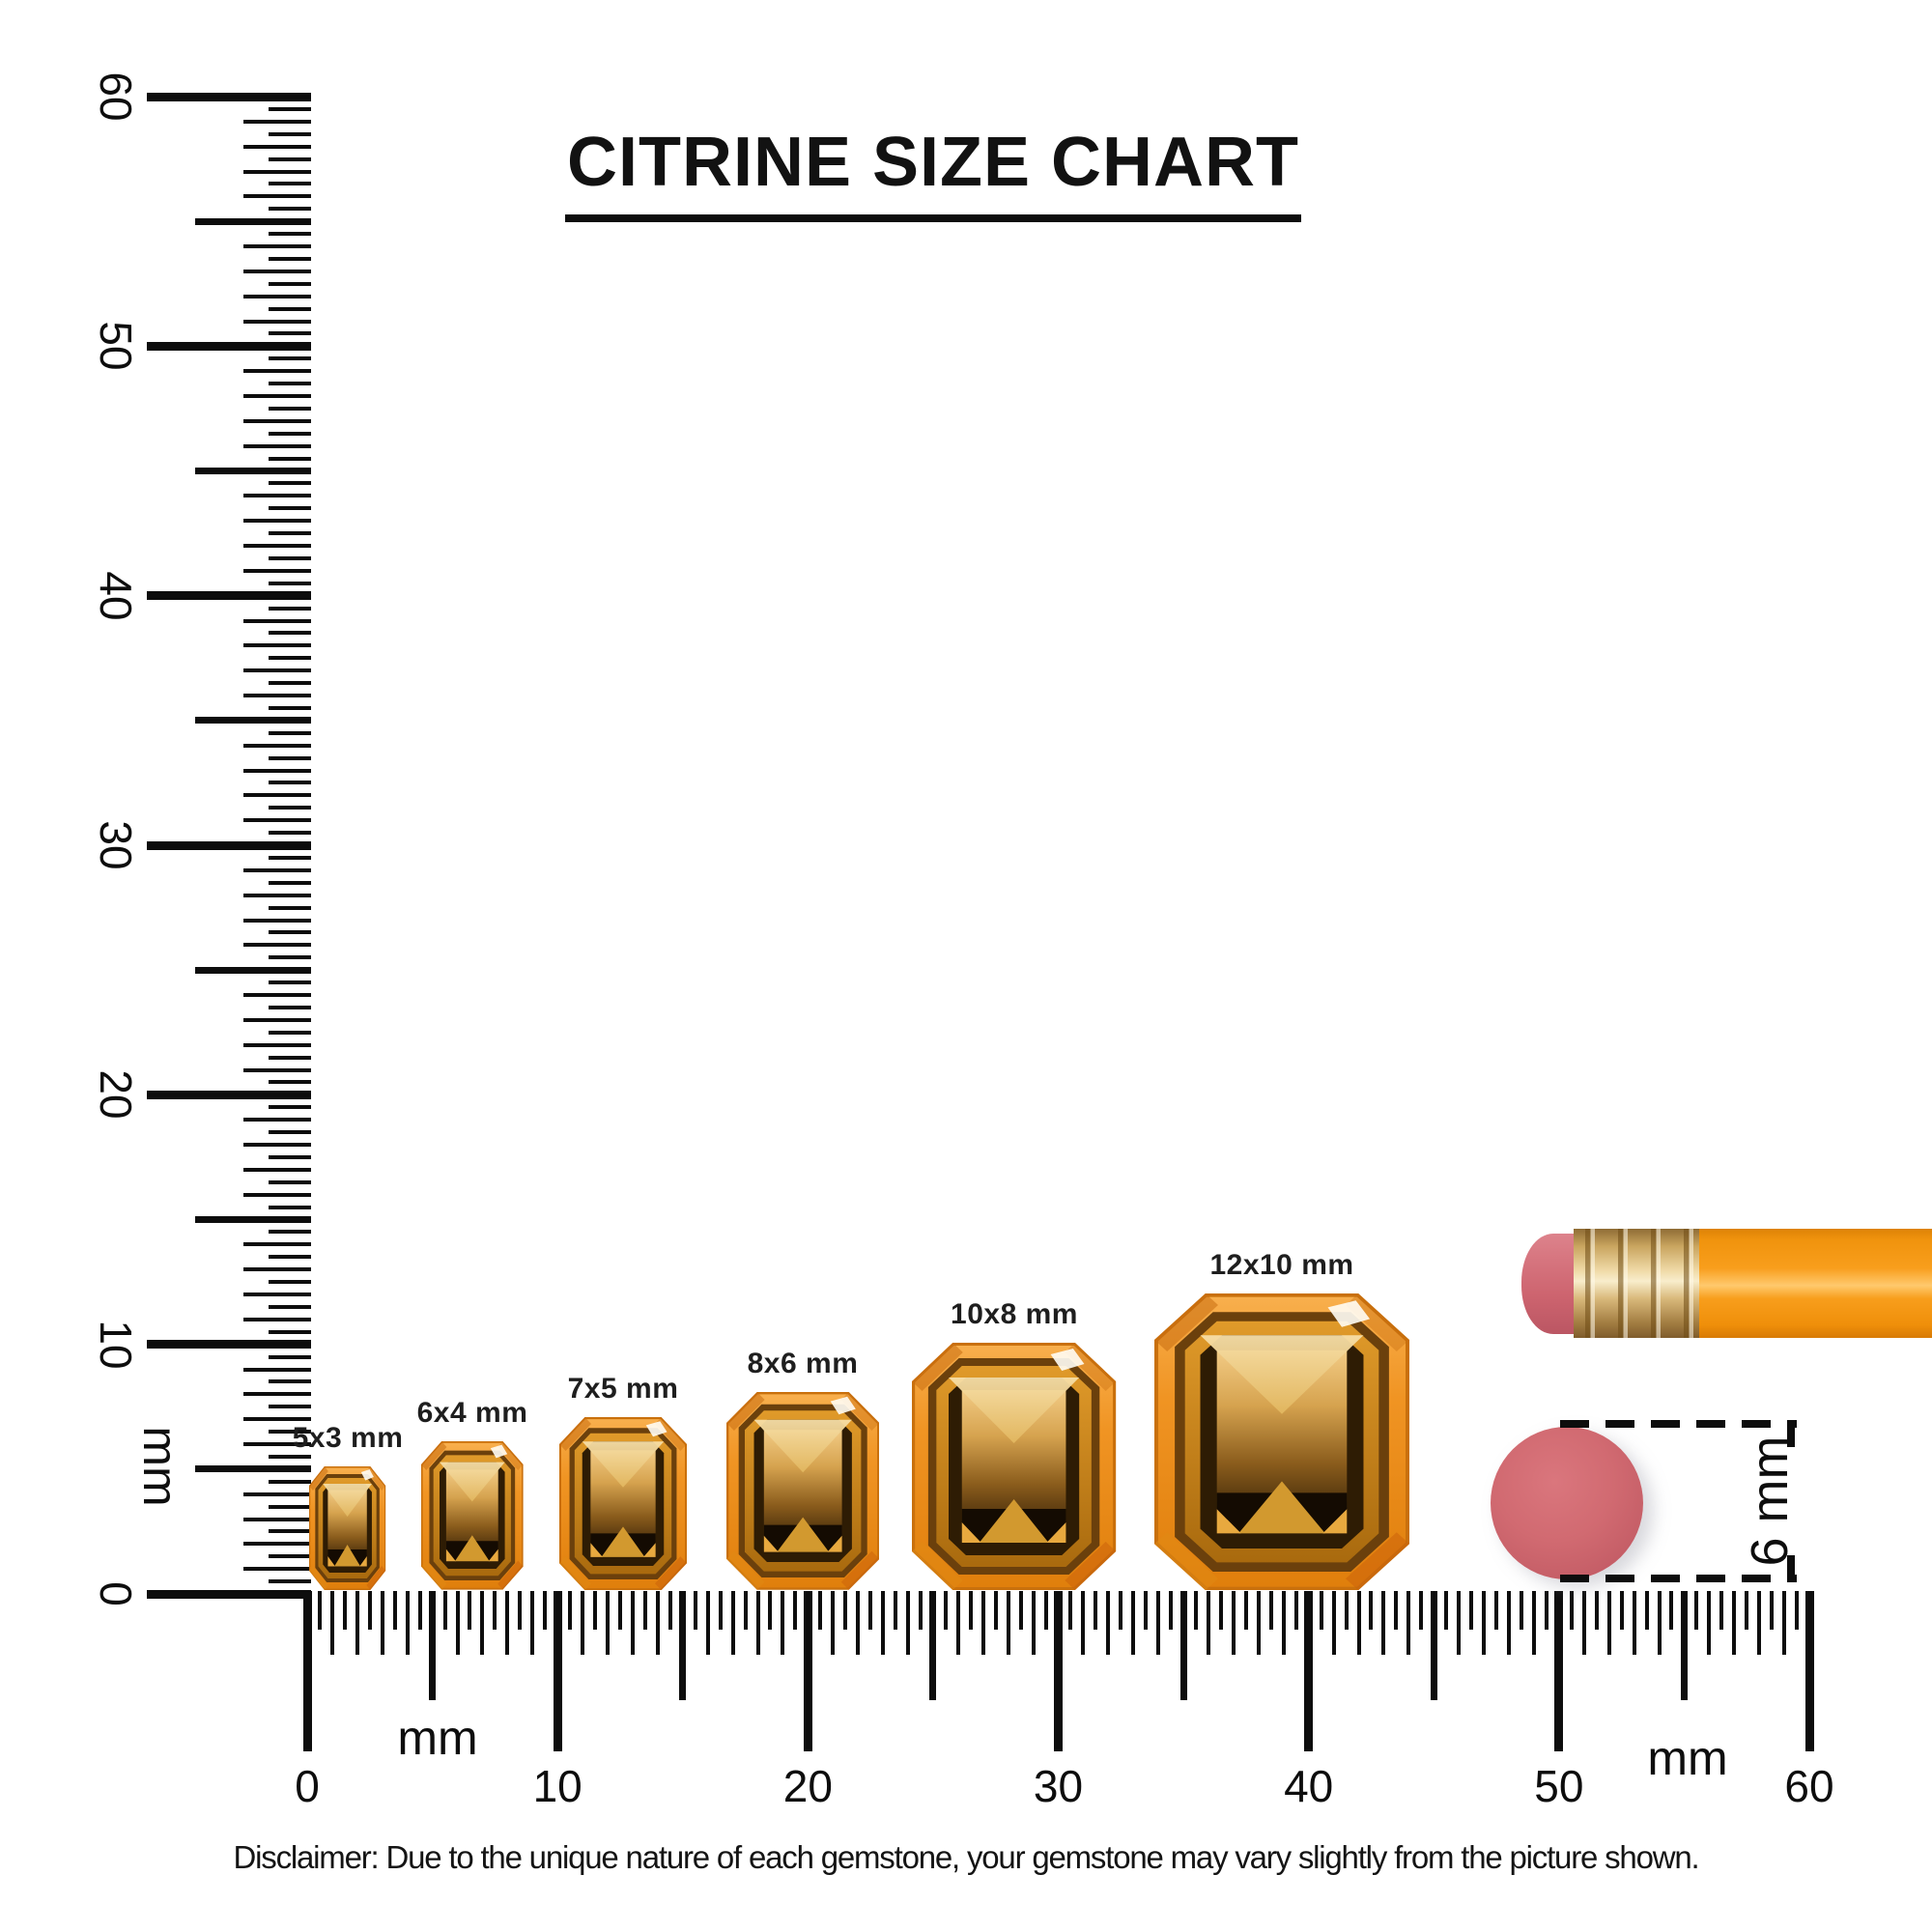  What do you see at coordinates (1309, 1786) in the screenshot?
I see `horizontal-ruler-label: 40` at bounding box center [1309, 1786].